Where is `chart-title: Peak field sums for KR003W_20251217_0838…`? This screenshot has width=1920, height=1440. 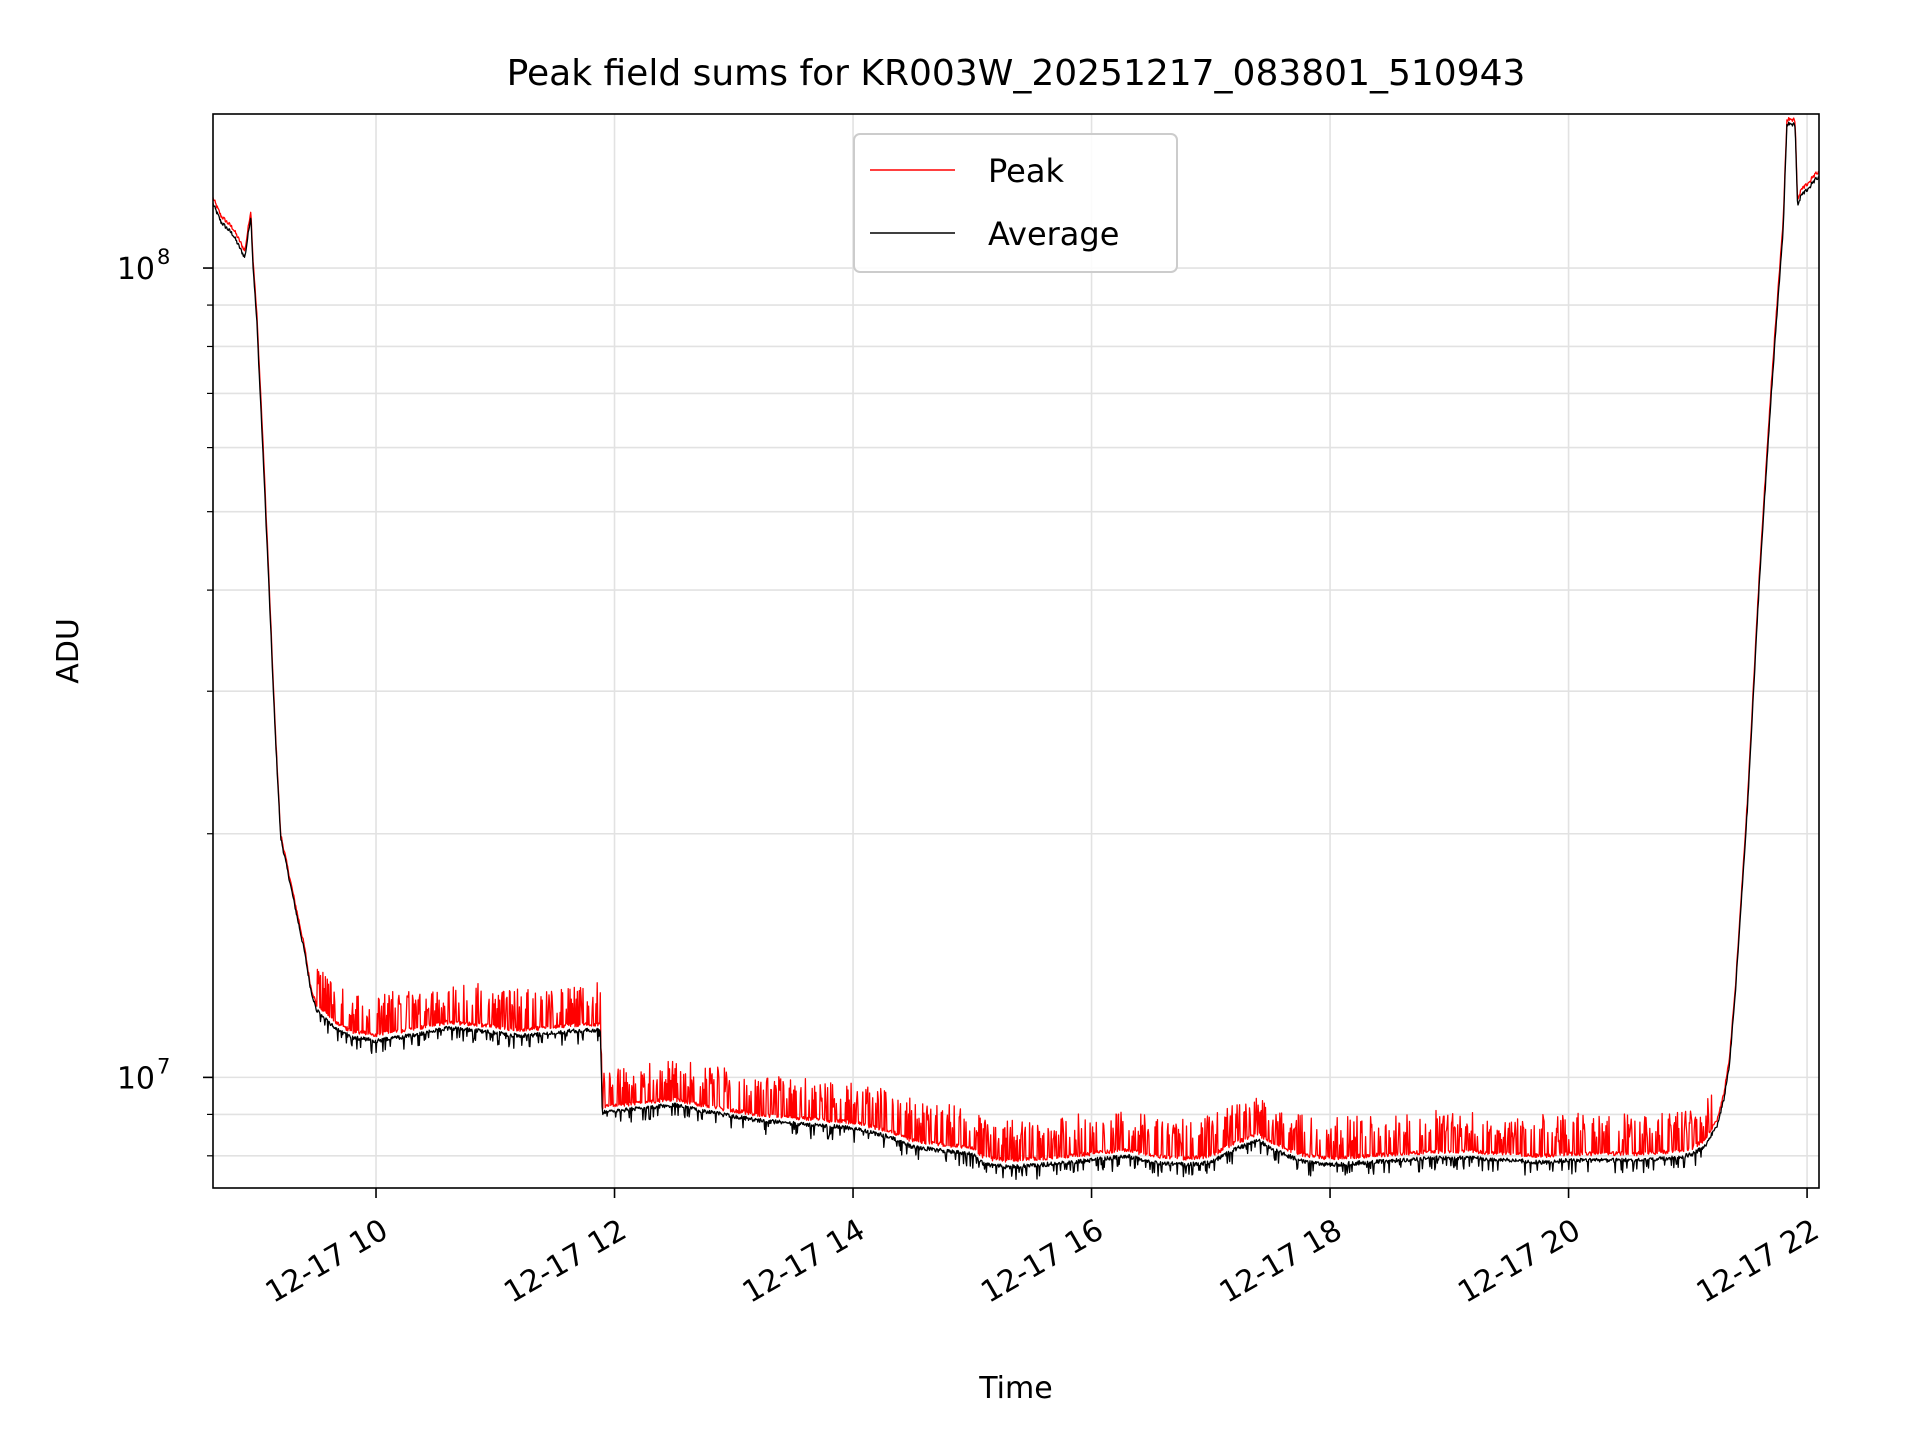 chart-title: Peak field sums for KR003W_20251217_0838… is located at coordinates (1016, 73).